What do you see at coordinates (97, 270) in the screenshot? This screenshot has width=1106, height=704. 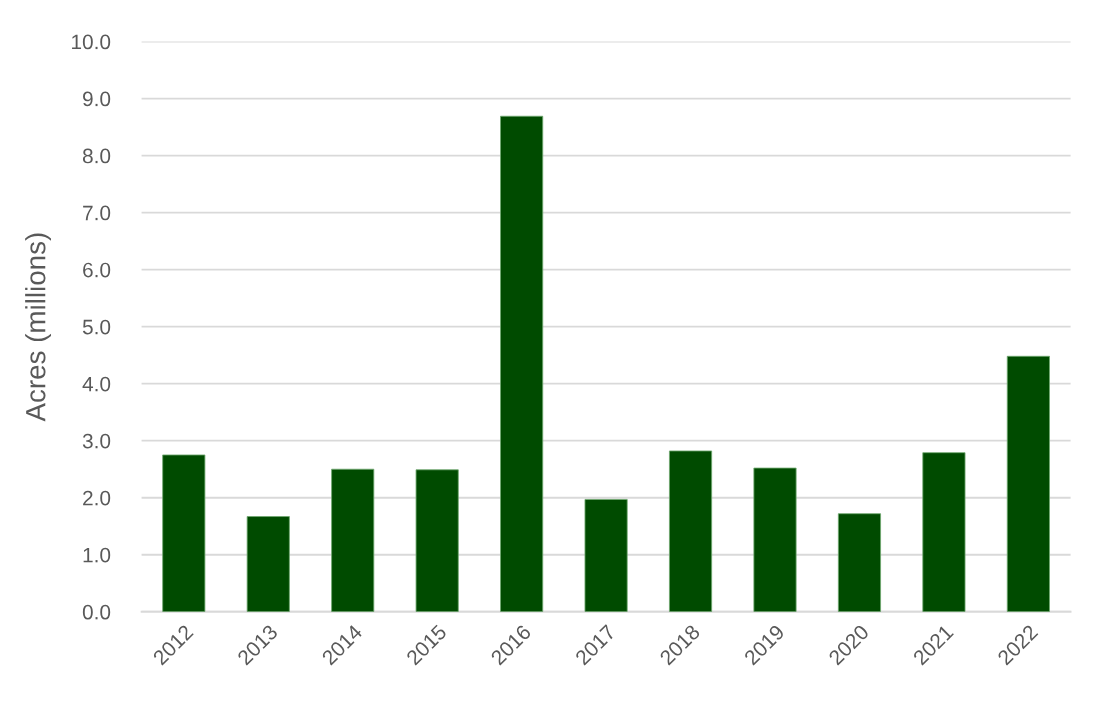 I see `y-tick-label: 6.0` at bounding box center [97, 270].